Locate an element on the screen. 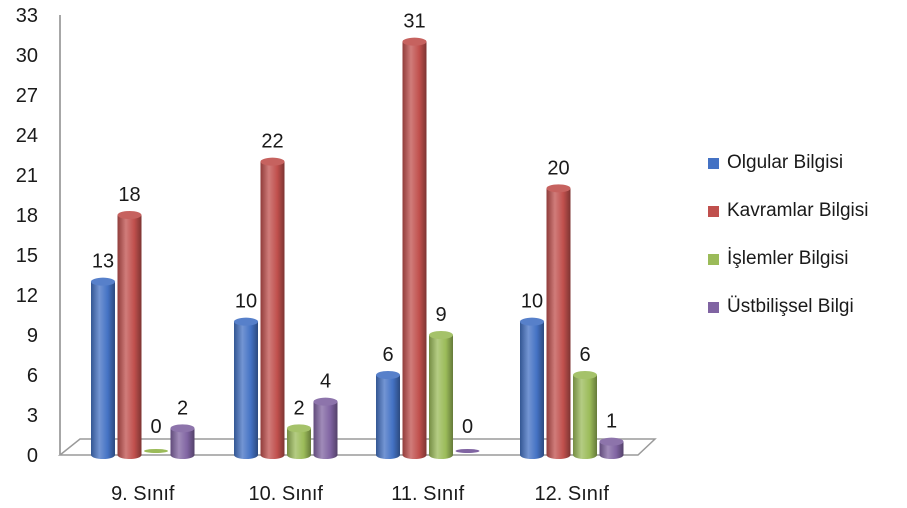 The height and width of the screenshot is (508, 907). data-label: 9 is located at coordinates (440, 315).